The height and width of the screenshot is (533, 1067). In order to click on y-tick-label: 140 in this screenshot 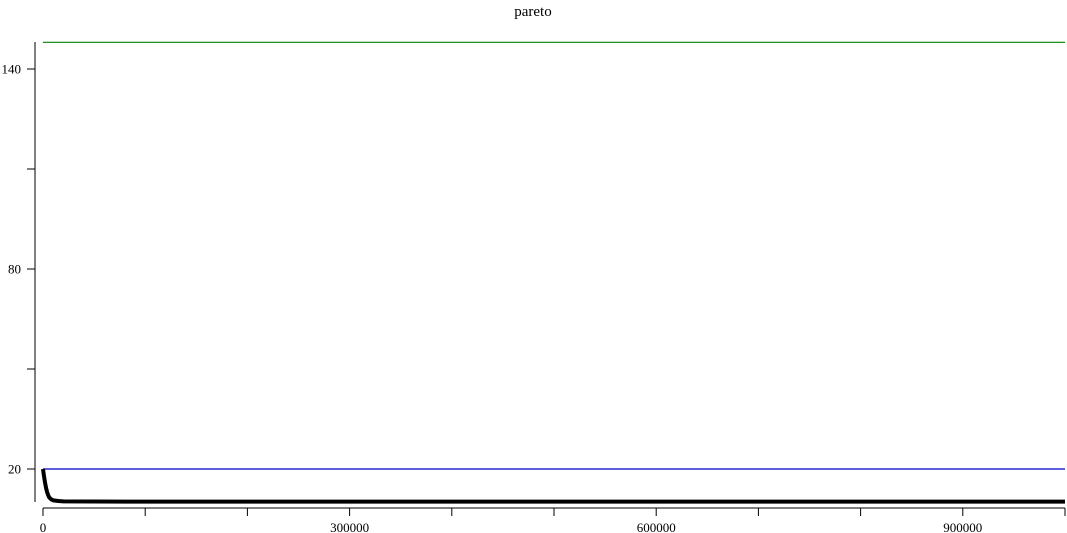, I will do `click(12, 69)`.